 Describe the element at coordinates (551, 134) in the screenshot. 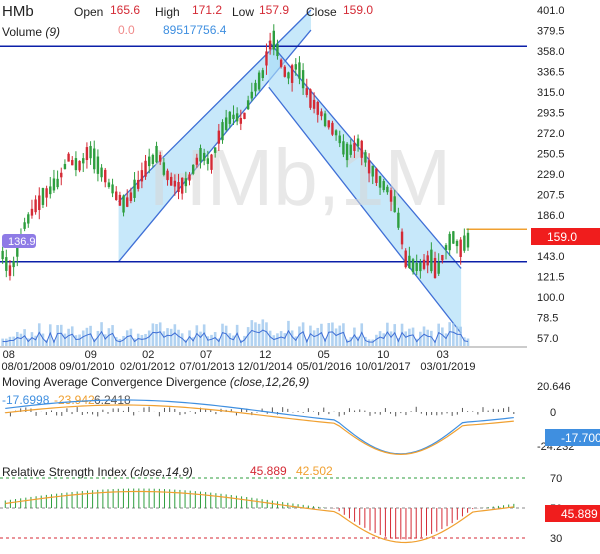

I see `price-tick-6: 272.0` at that location.